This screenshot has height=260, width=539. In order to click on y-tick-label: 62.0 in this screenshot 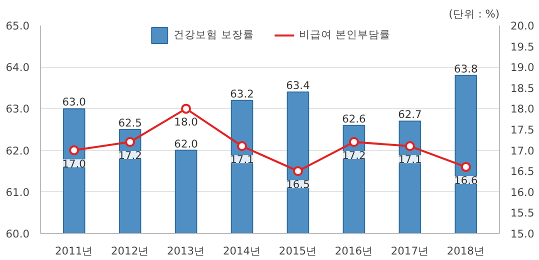, I will do `click(18, 151)`.